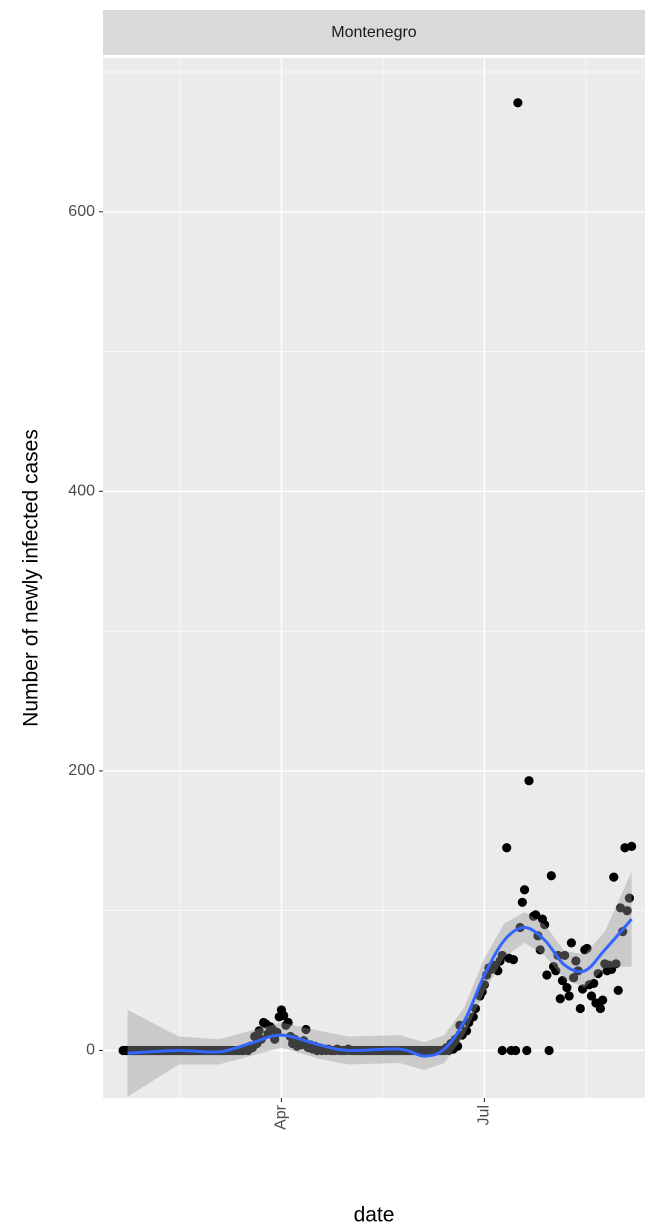  What do you see at coordinates (281, 1117) in the screenshot?
I see `x-tick-label: Apr` at bounding box center [281, 1117].